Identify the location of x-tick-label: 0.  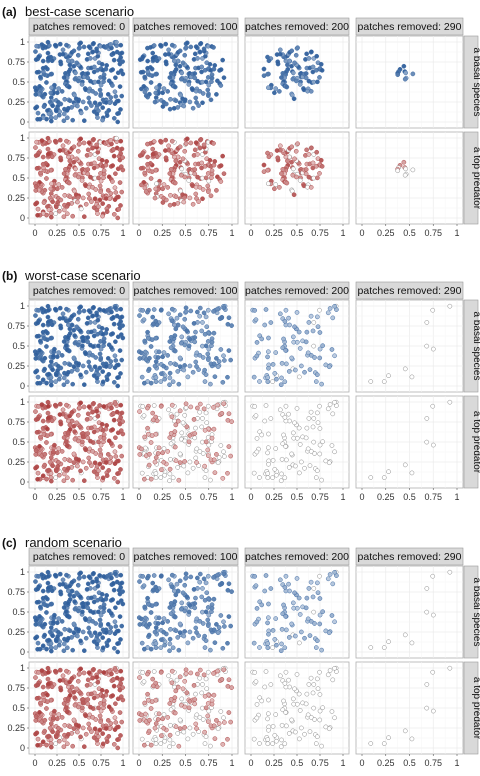
(138, 233).